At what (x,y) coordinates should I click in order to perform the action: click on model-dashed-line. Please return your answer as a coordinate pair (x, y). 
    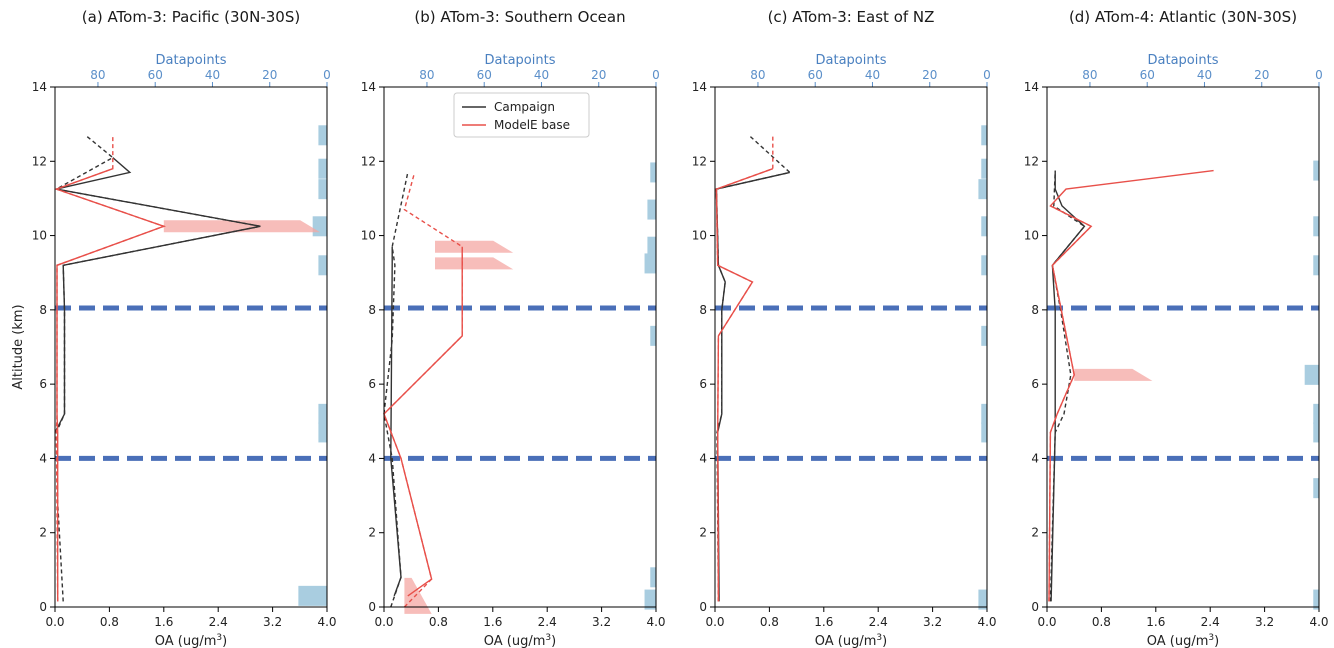
    Looking at the image, I should click on (423, 390).